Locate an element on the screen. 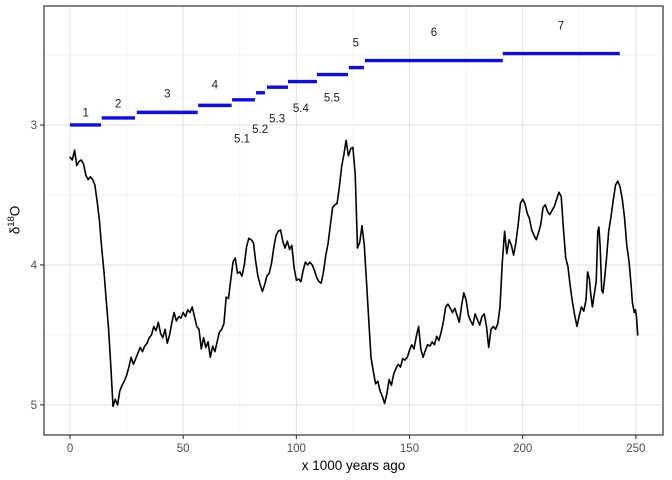 The image size is (672, 480). x-axis-title: x 1000 years ago is located at coordinates (353, 465).